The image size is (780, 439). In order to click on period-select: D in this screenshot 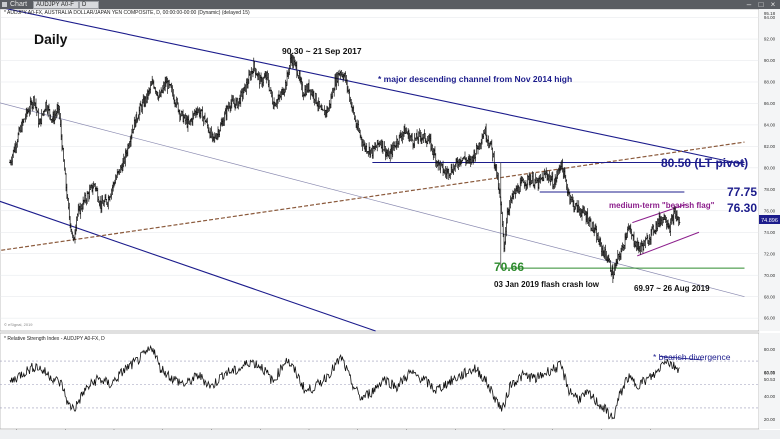, I will do `click(89, 5)`.